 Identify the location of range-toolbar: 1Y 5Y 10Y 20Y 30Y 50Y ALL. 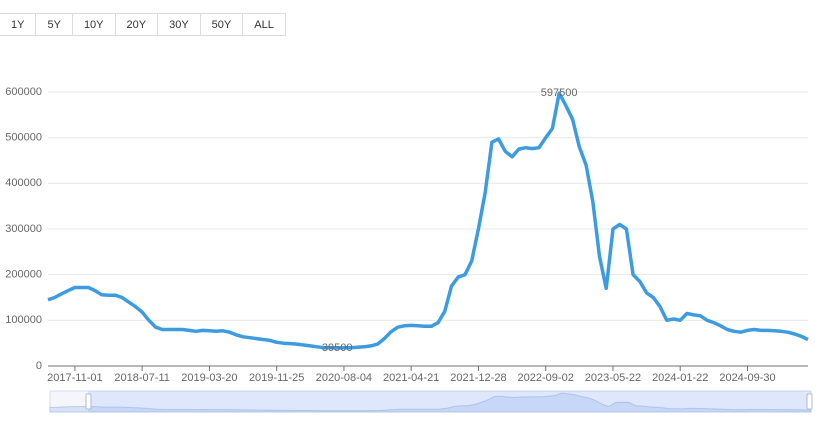
(143, 24).